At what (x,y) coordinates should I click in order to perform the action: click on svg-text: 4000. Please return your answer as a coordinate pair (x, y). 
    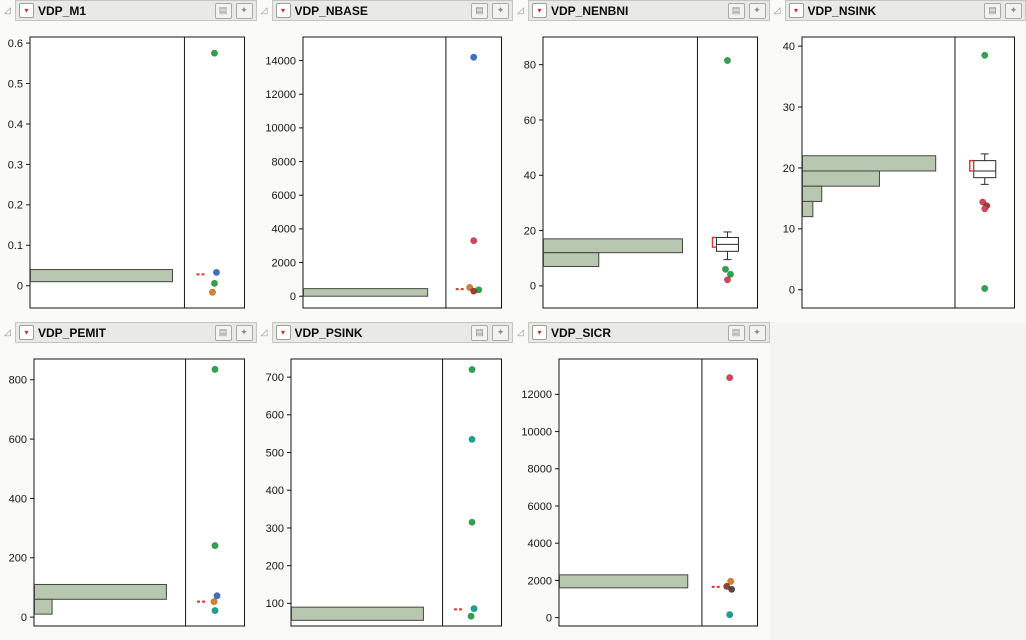
    Looking at the image, I should click on (540, 544).